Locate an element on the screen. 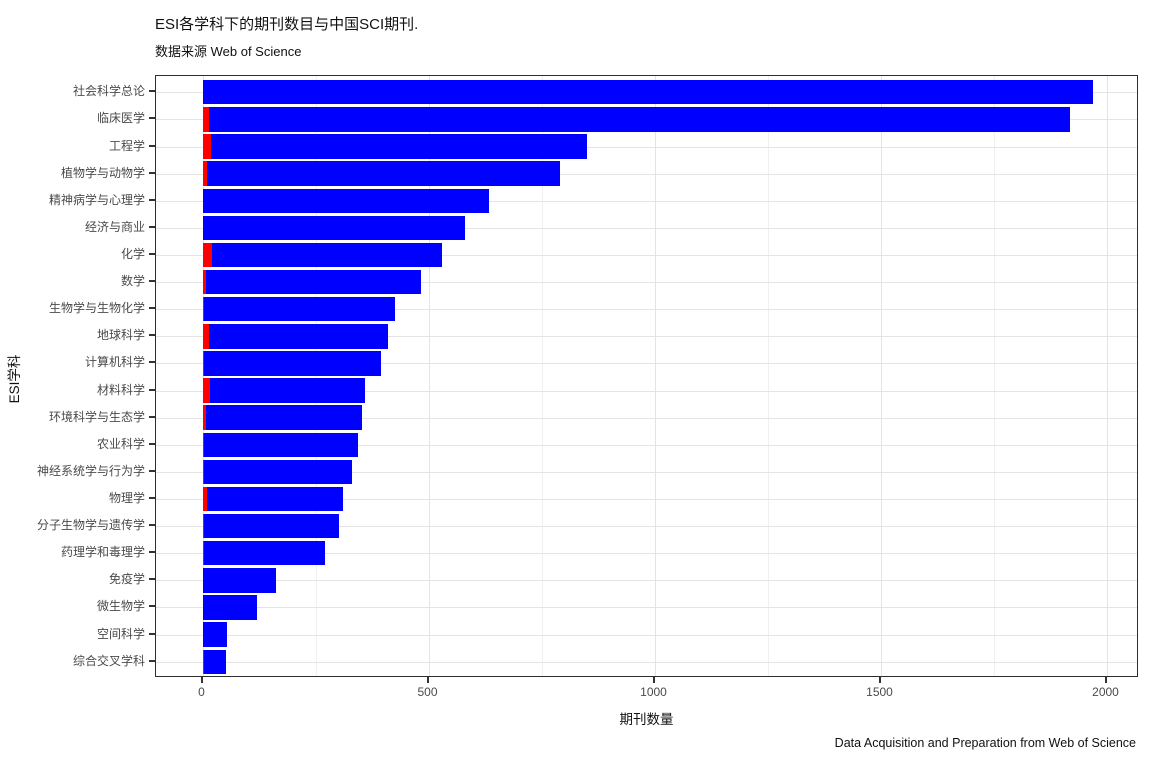  y-axis-title: ESI学科 is located at coordinates (14, 379).